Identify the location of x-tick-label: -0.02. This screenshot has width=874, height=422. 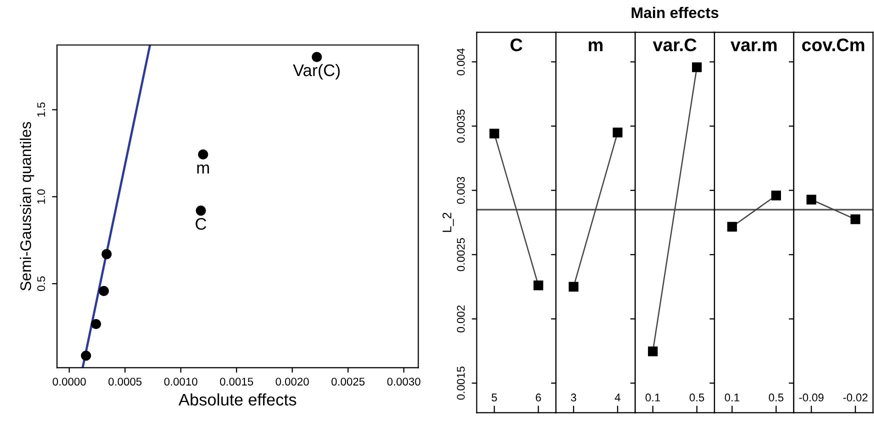
(855, 398).